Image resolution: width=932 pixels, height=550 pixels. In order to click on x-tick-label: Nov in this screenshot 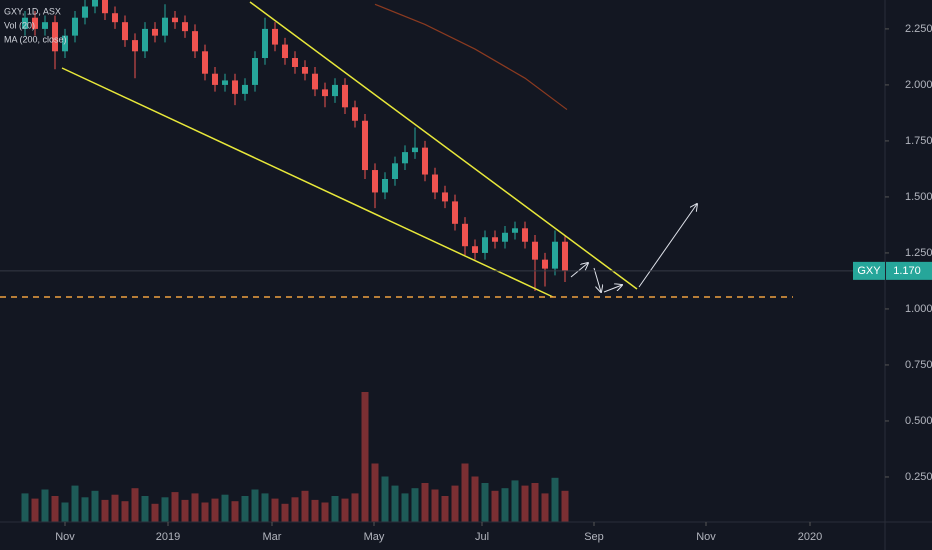, I will do `click(65, 537)`.